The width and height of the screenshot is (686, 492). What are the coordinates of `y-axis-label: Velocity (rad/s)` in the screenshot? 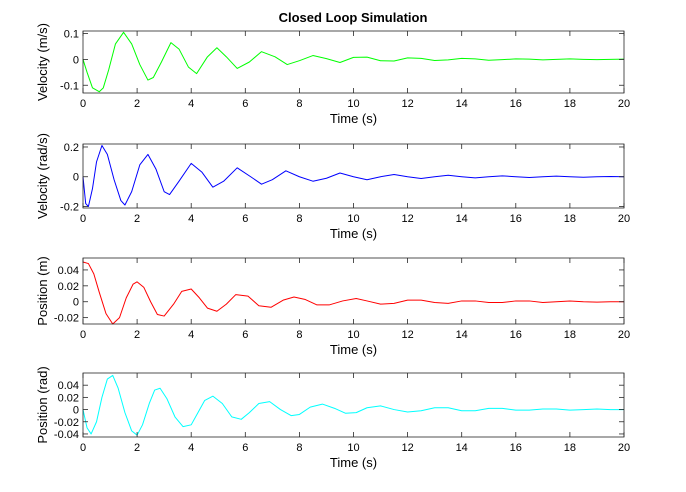 It's located at (42, 176).